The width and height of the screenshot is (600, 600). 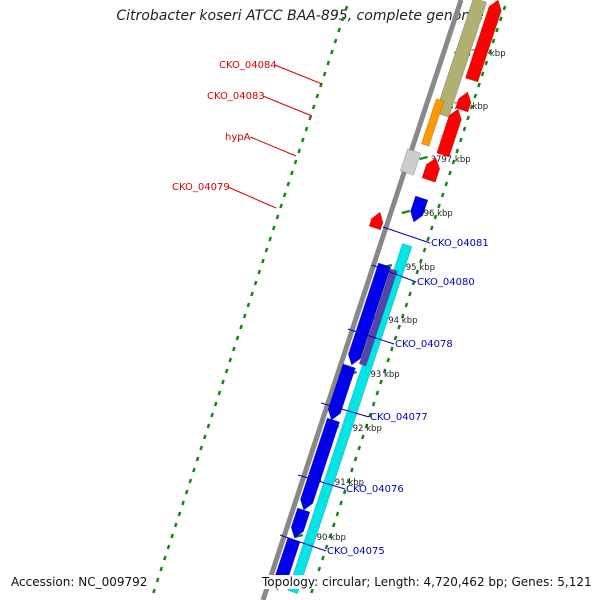 What do you see at coordinates (433, 122) in the screenshot?
I see `forward-feature-orange` at bounding box center [433, 122].